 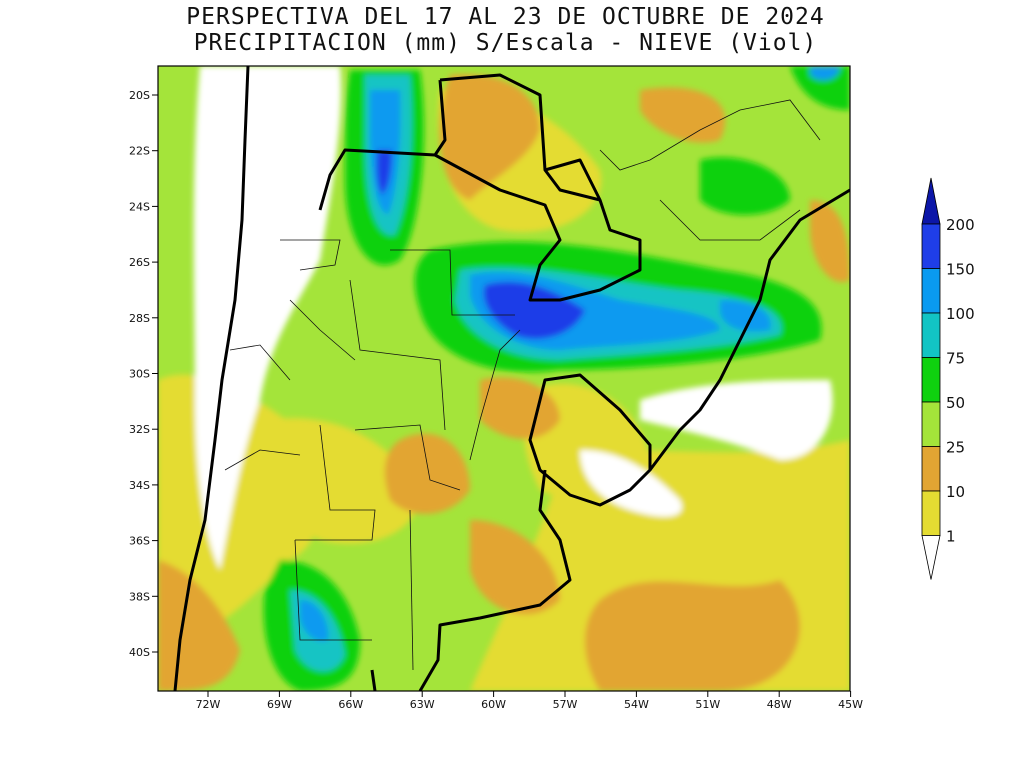 What do you see at coordinates (745, 316) in the screenshot?
I see `blue-zone-brazil-east` at bounding box center [745, 316].